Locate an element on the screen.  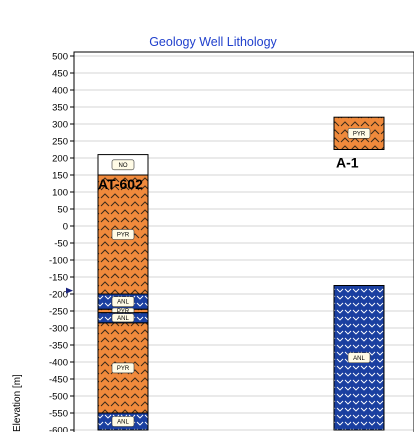
y-tick-label: 150 is located at coordinates (60, 176).